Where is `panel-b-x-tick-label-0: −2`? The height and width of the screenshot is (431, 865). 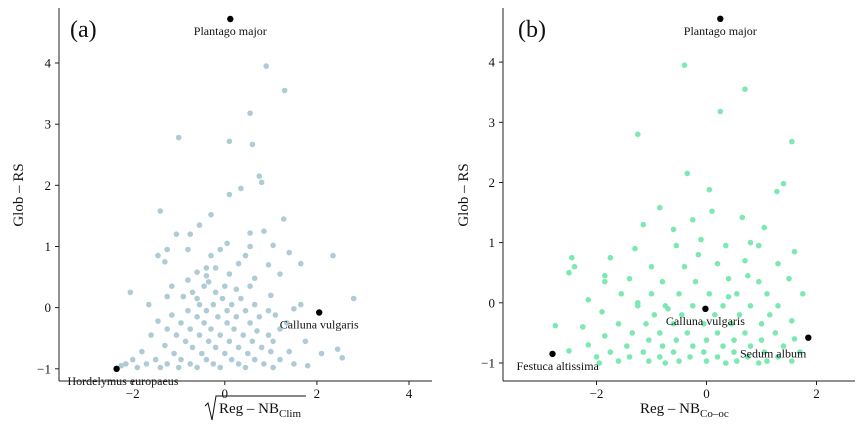
panel-b-x-tick-label-0: −2 is located at coordinates (597, 393).